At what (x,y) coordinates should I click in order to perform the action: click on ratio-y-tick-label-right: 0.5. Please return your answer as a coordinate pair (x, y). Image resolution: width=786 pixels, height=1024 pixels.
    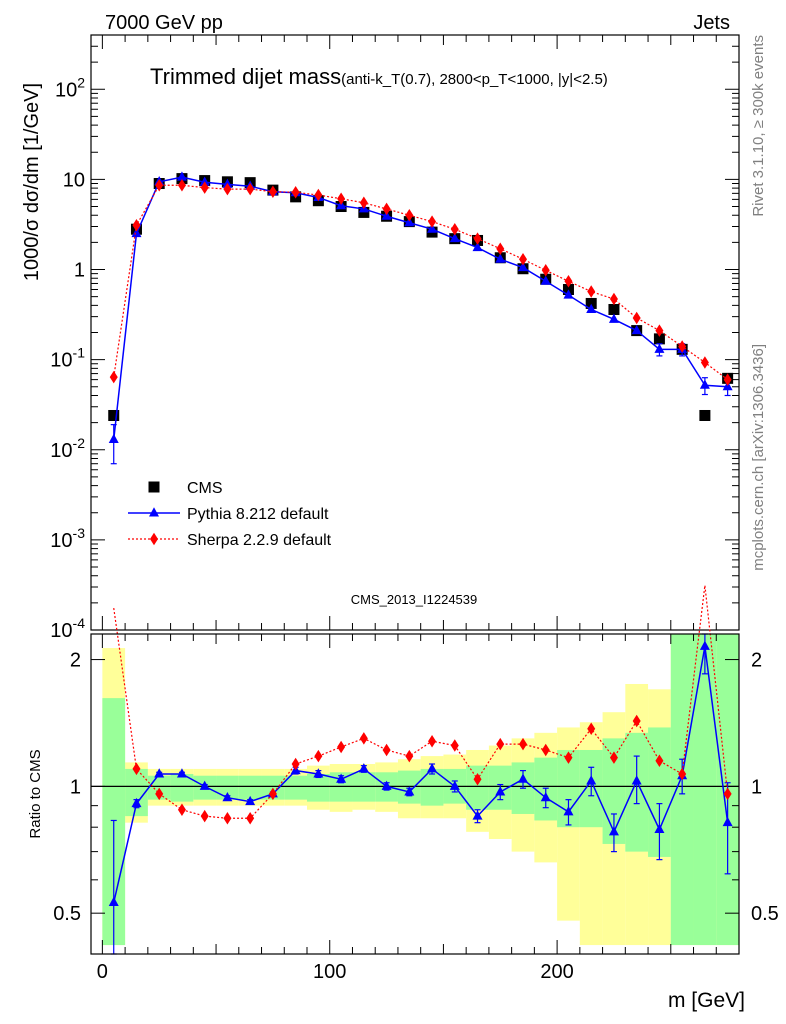
    Looking at the image, I should click on (765, 914).